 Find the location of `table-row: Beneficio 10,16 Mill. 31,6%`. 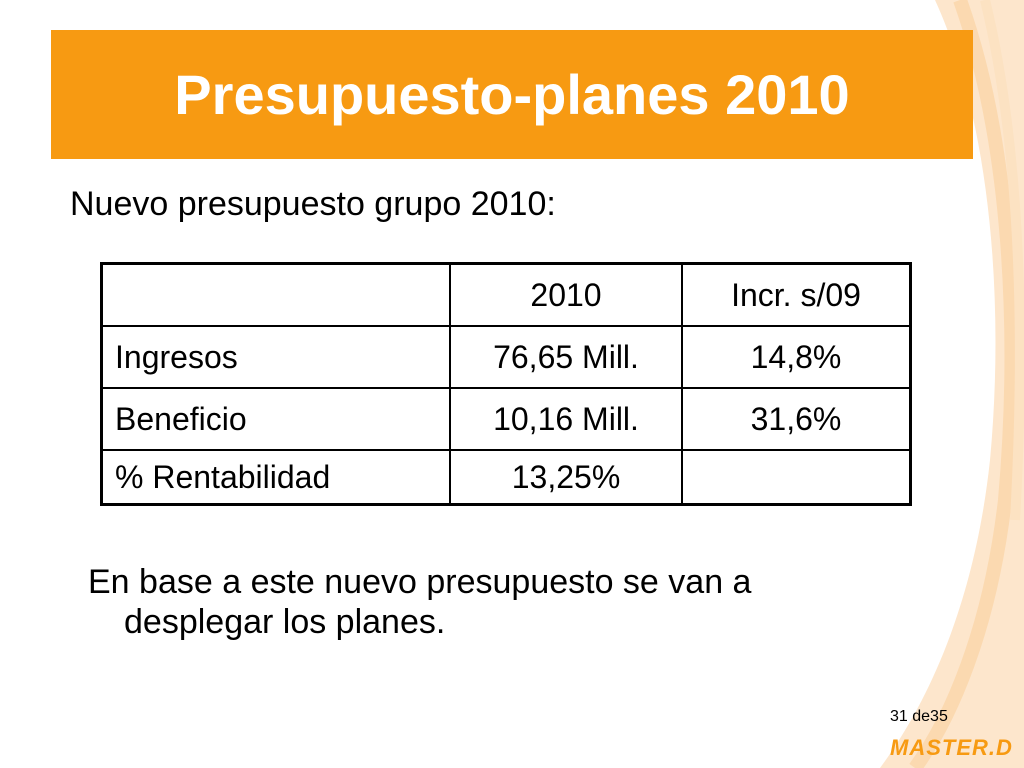

table-row: Beneficio 10,16 Mill. 31,6% is located at coordinates (506, 419).